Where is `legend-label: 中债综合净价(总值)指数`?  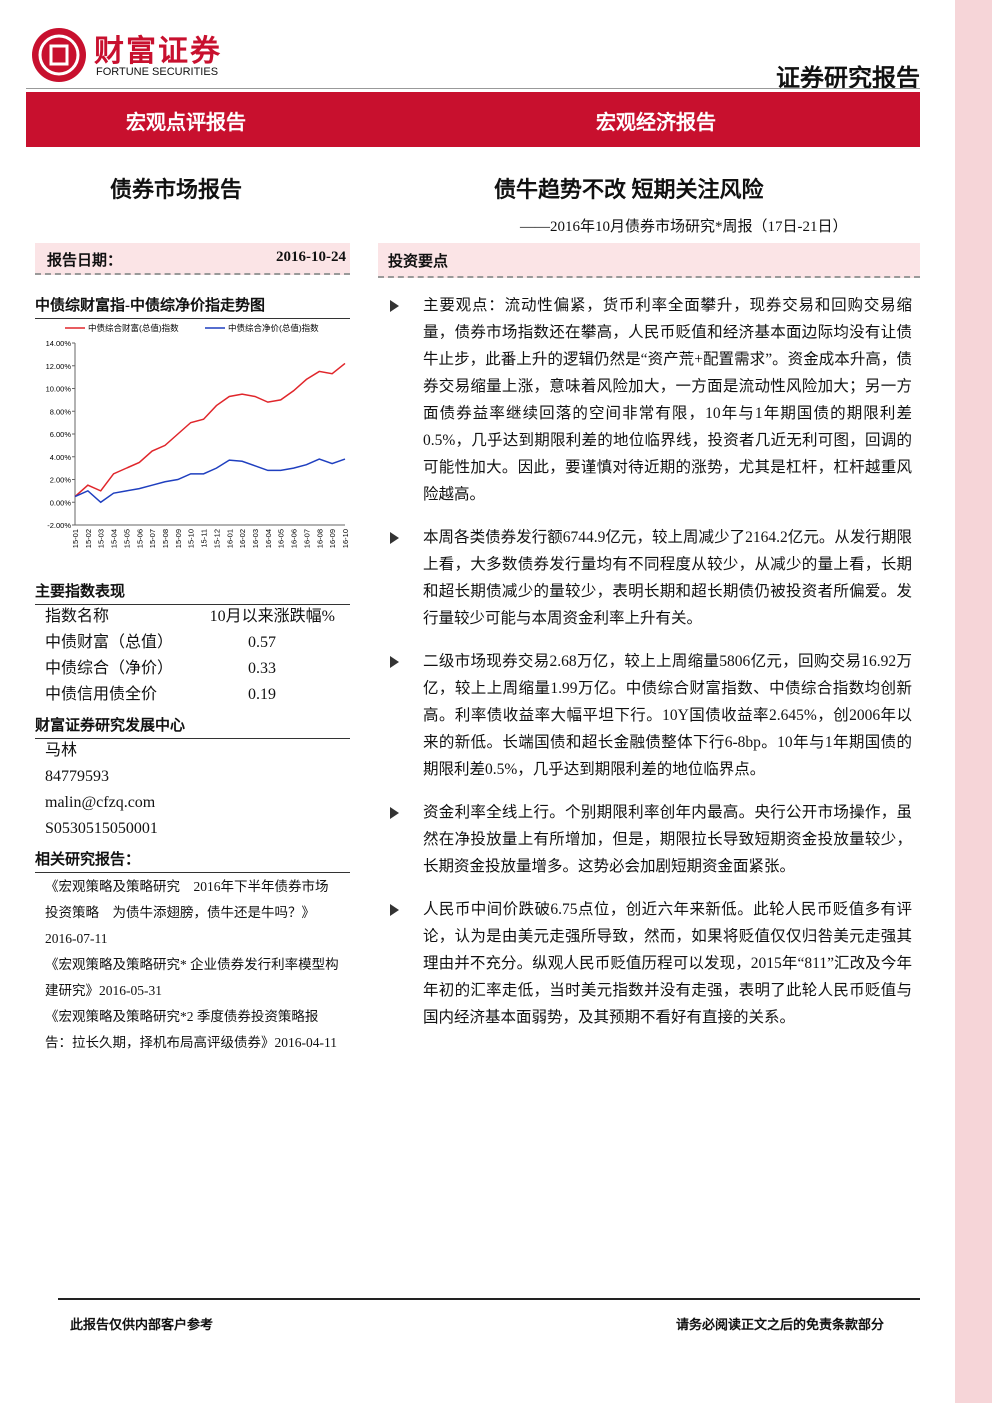
legend-label: 中债综合净价(总值)指数 is located at coordinates (273, 328).